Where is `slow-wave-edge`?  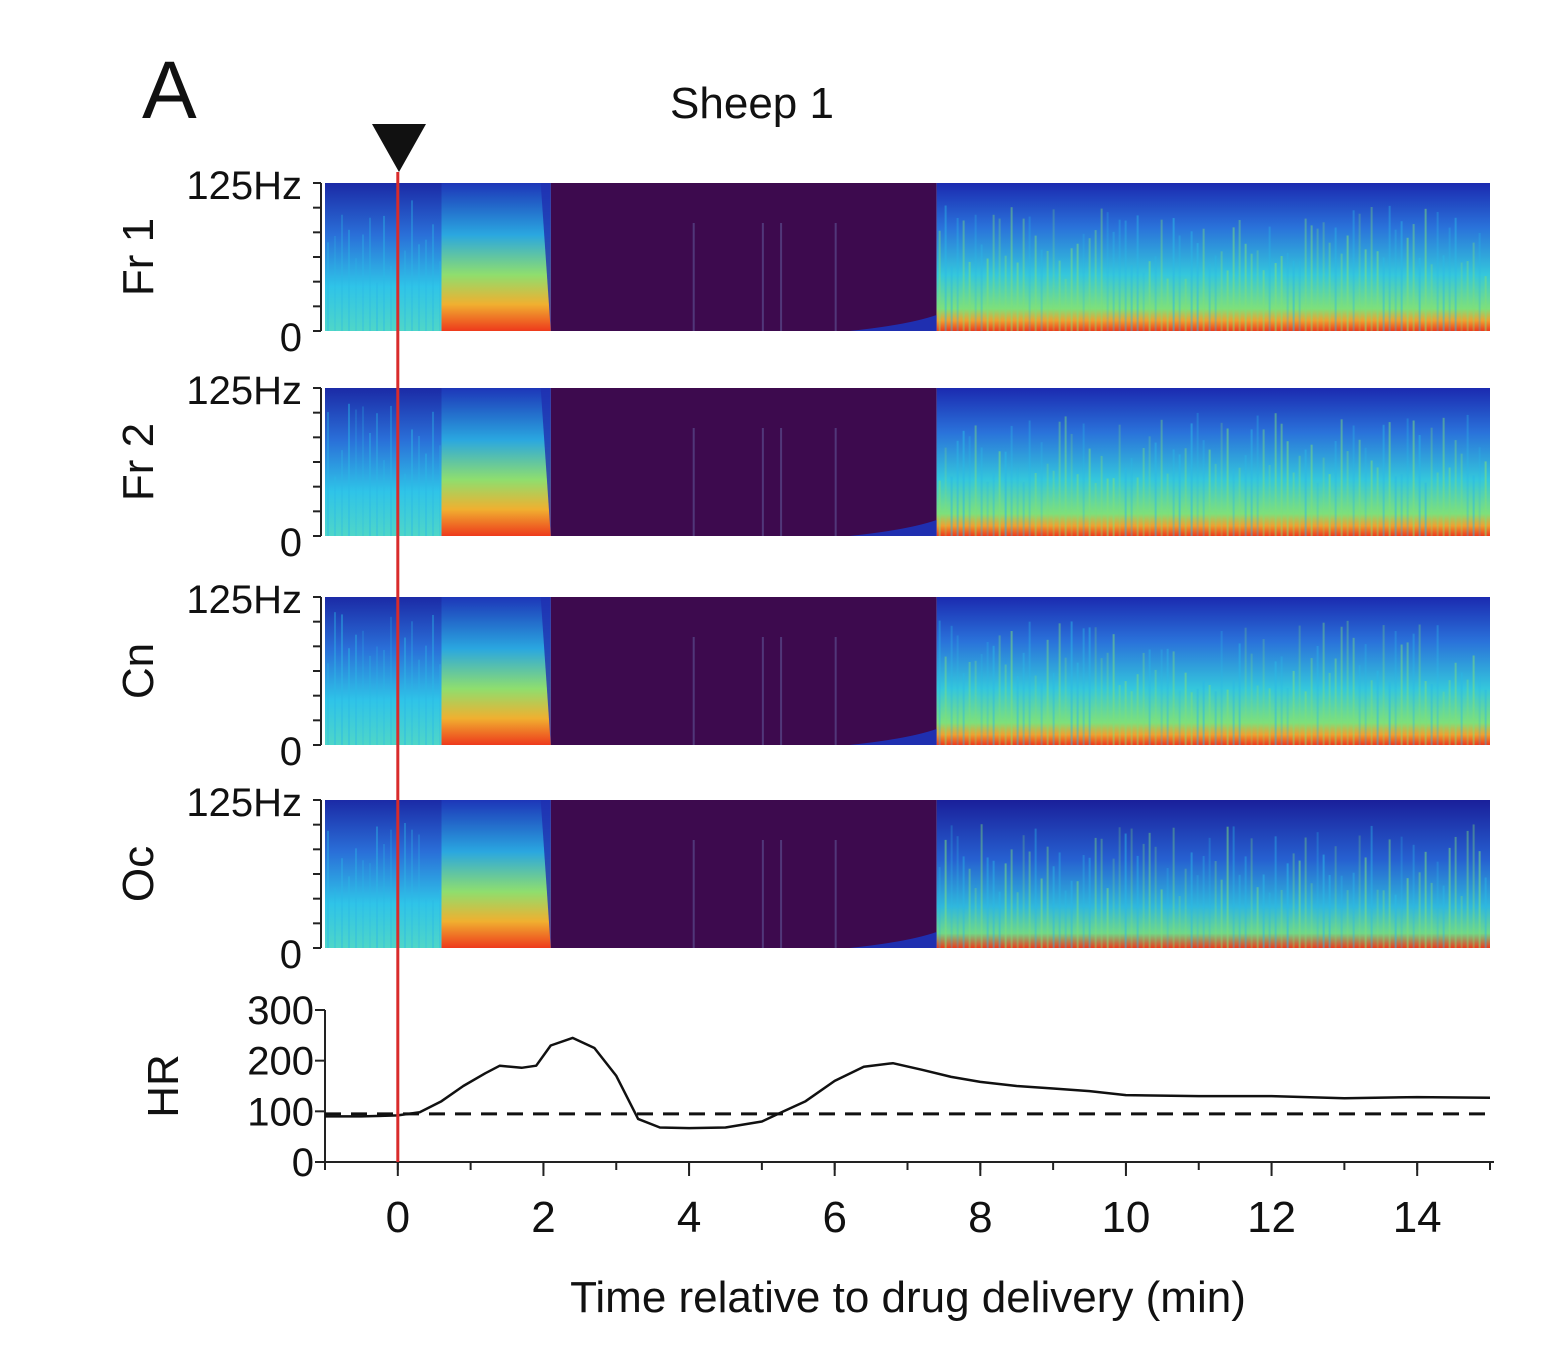
slow-wave-edge is located at coordinates (545, 671).